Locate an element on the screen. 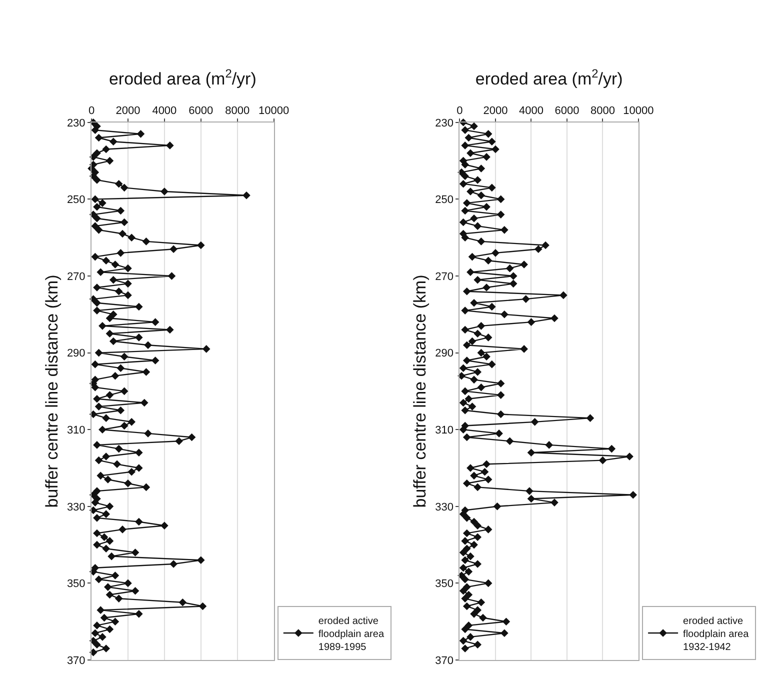 Image resolution: width=768 pixels, height=680 pixels. legend-label: eroded active floodplain area 1932-1942 is located at coordinates (716, 634).